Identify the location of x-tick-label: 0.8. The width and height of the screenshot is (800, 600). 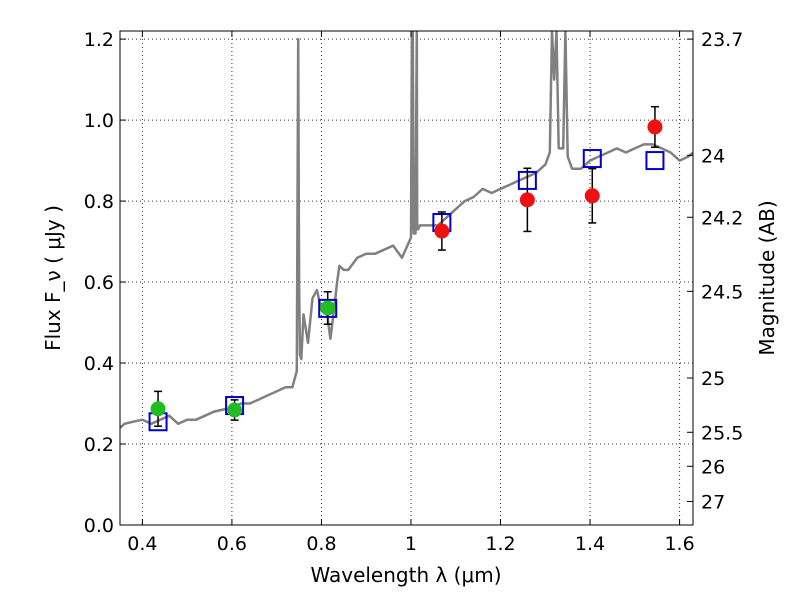
(321, 544).